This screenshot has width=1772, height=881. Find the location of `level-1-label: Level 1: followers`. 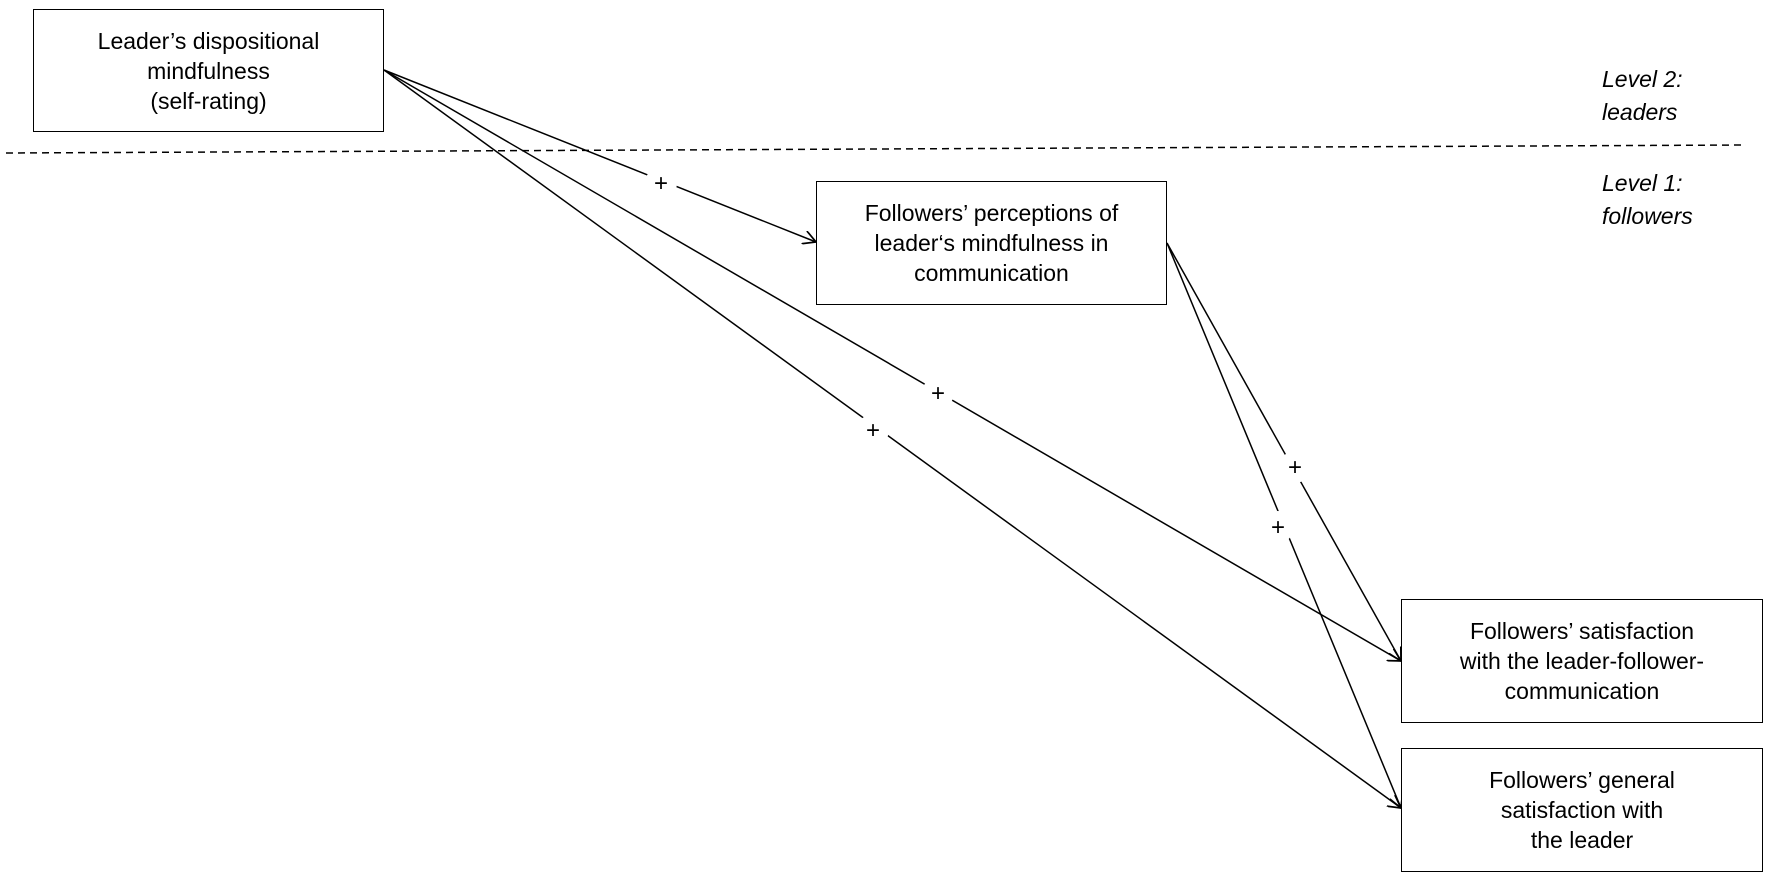

level-1-label: Level 1: followers is located at coordinates (1647, 200).